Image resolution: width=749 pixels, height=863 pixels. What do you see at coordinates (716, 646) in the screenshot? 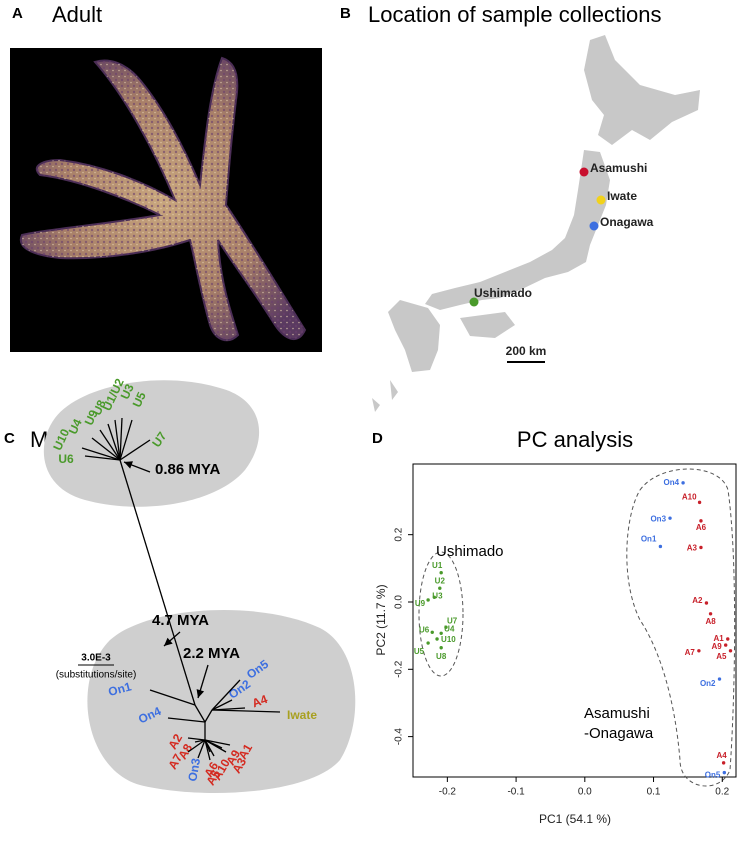
I see `point-label: A9` at bounding box center [716, 646].